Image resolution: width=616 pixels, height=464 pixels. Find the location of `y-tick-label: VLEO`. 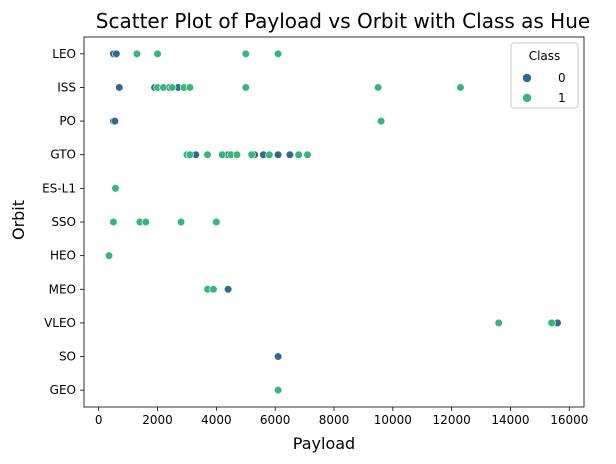

y-tick-label: VLEO is located at coordinates (60, 323).